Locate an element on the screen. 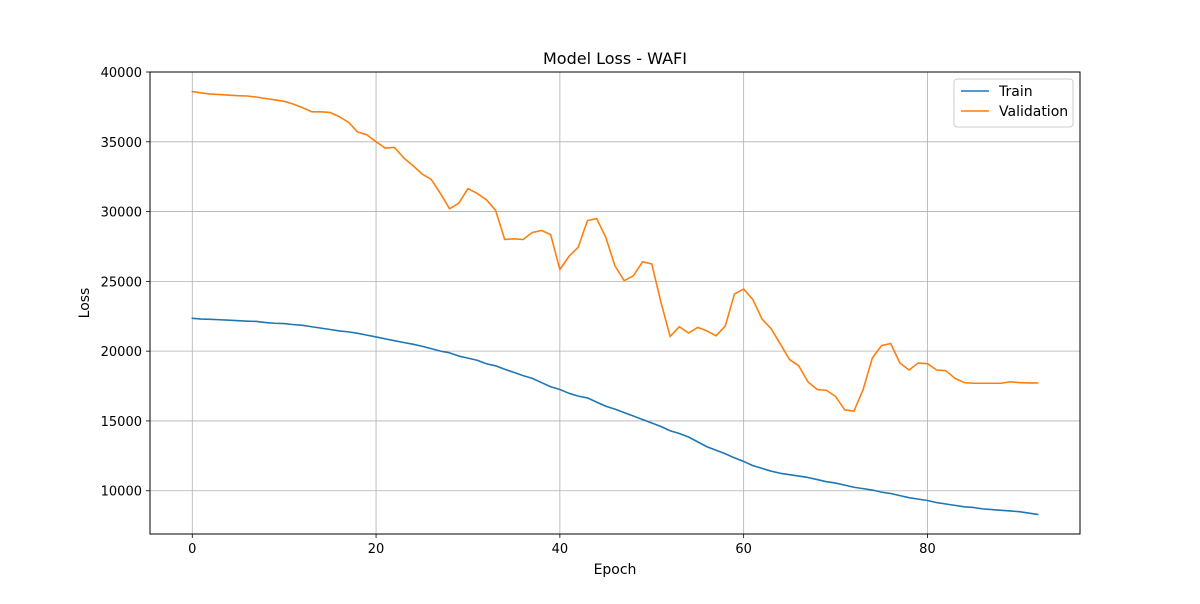 Image resolution: width=1200 pixels, height=604 pixels. y-tick-label: 10000 is located at coordinates (121, 492).